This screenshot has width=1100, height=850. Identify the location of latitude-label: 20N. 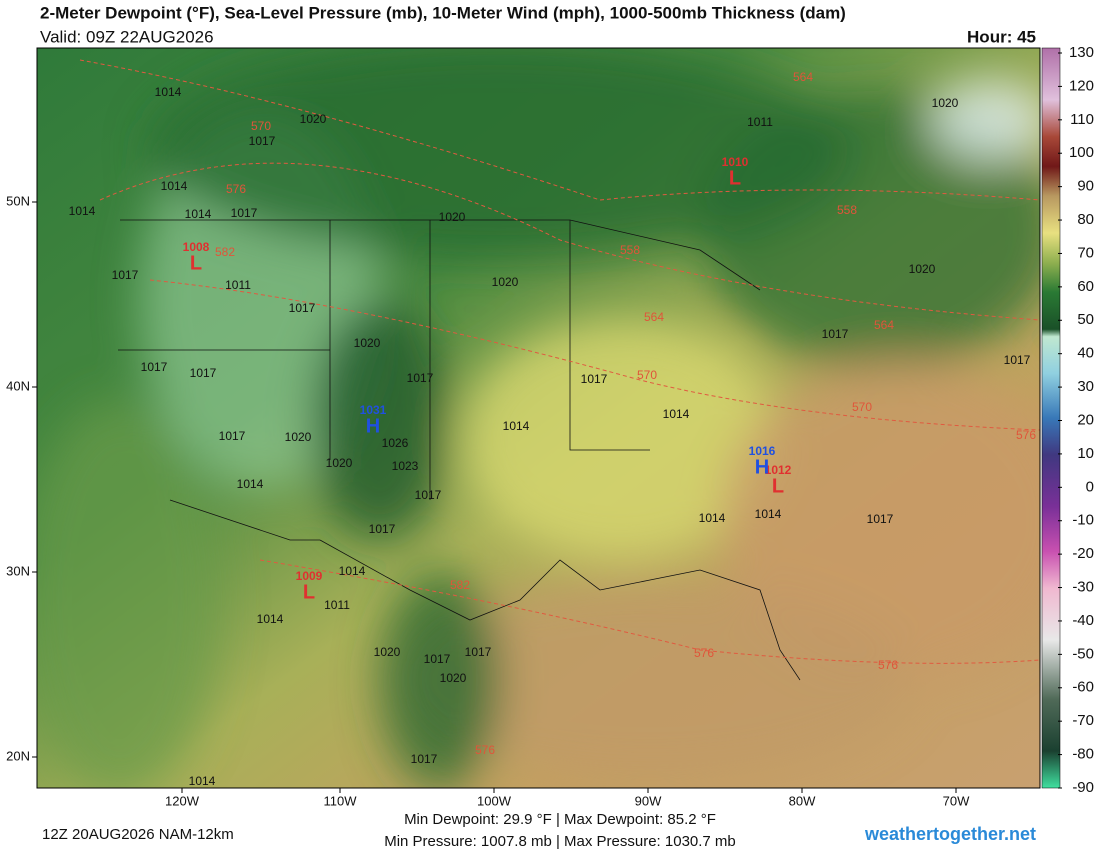
(18, 755).